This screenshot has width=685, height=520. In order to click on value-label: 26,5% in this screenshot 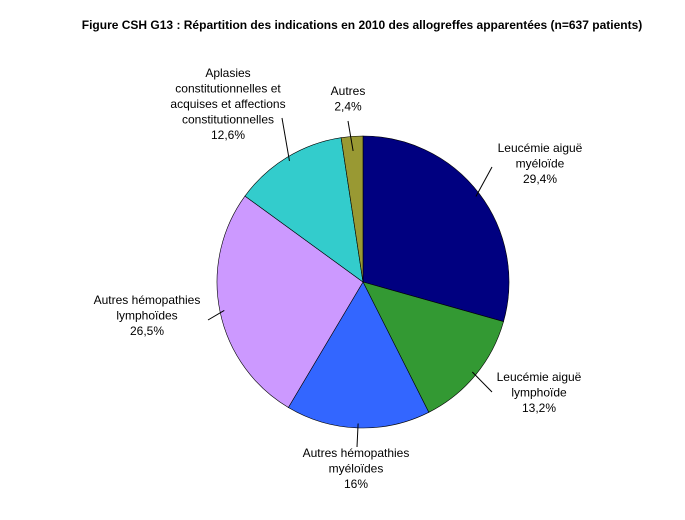, I will do `click(147, 331)`.